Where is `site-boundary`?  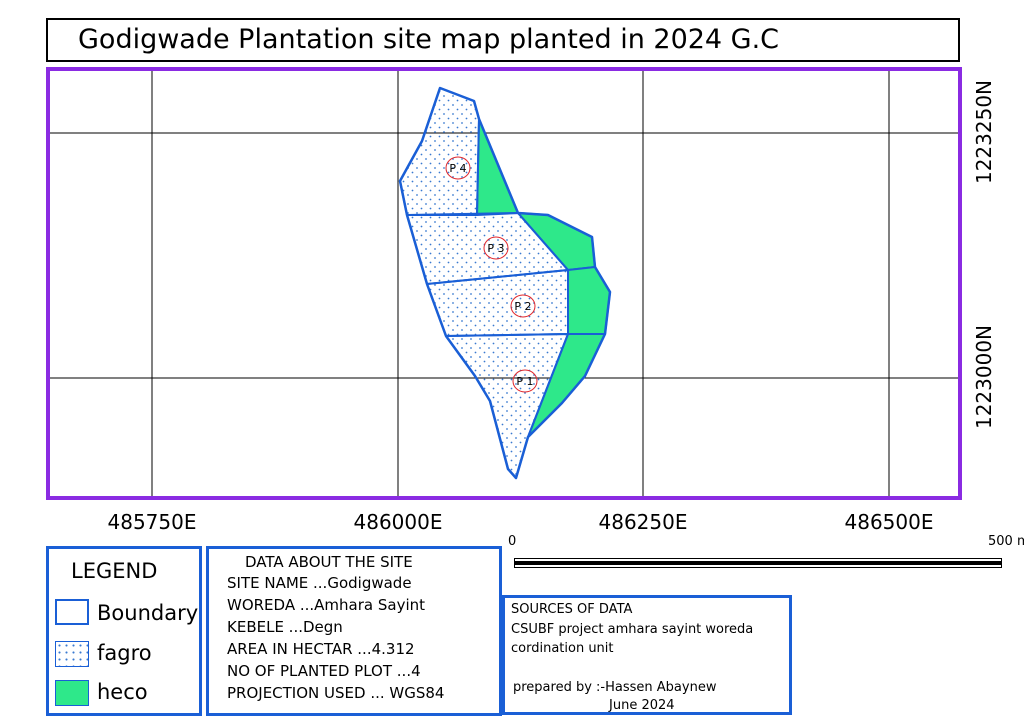 site-boundary is located at coordinates (505, 283).